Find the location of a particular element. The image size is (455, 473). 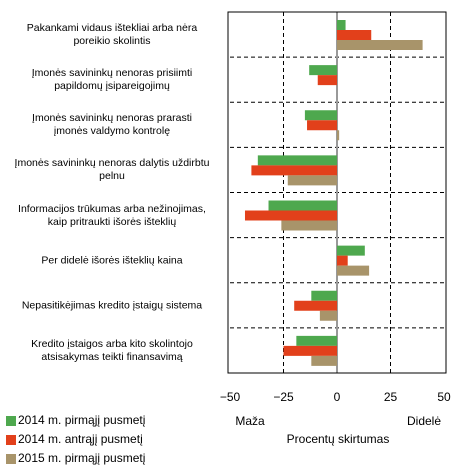

legend-label: 2015 m. pirmąjį pusmetį is located at coordinates (82, 458).